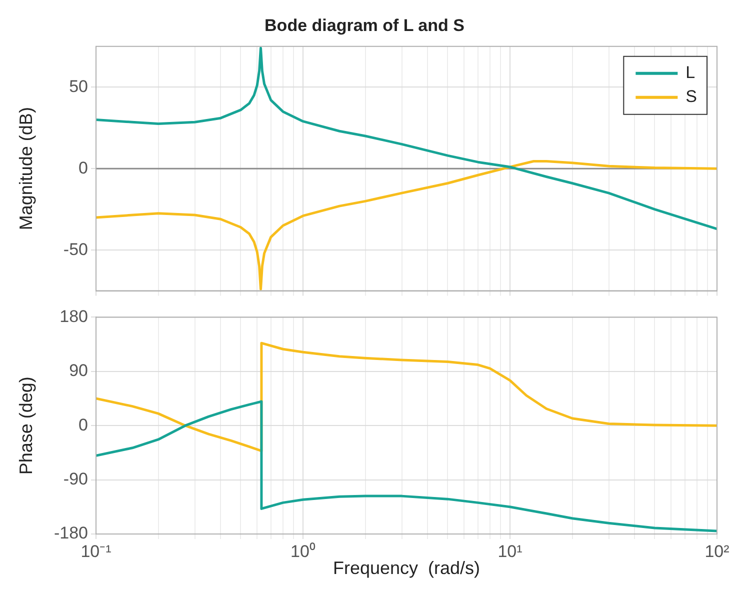  Describe the element at coordinates (26, 168) in the screenshot. I see `y-axis-title: Magnitude (dB)` at that location.